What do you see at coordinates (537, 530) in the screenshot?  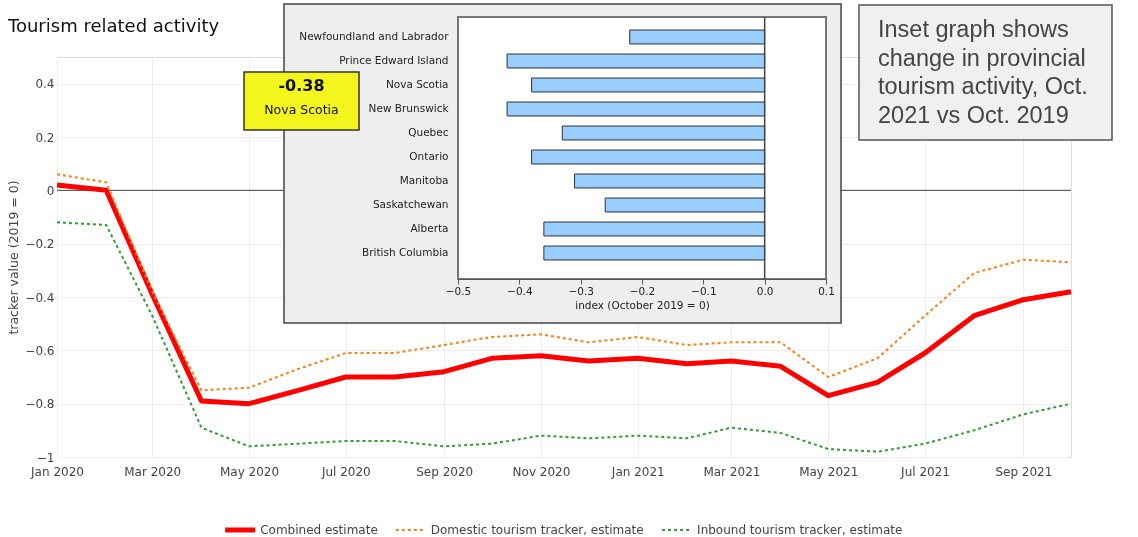 I see `legend-label: Domestic tourism tracker, estimate` at bounding box center [537, 530].